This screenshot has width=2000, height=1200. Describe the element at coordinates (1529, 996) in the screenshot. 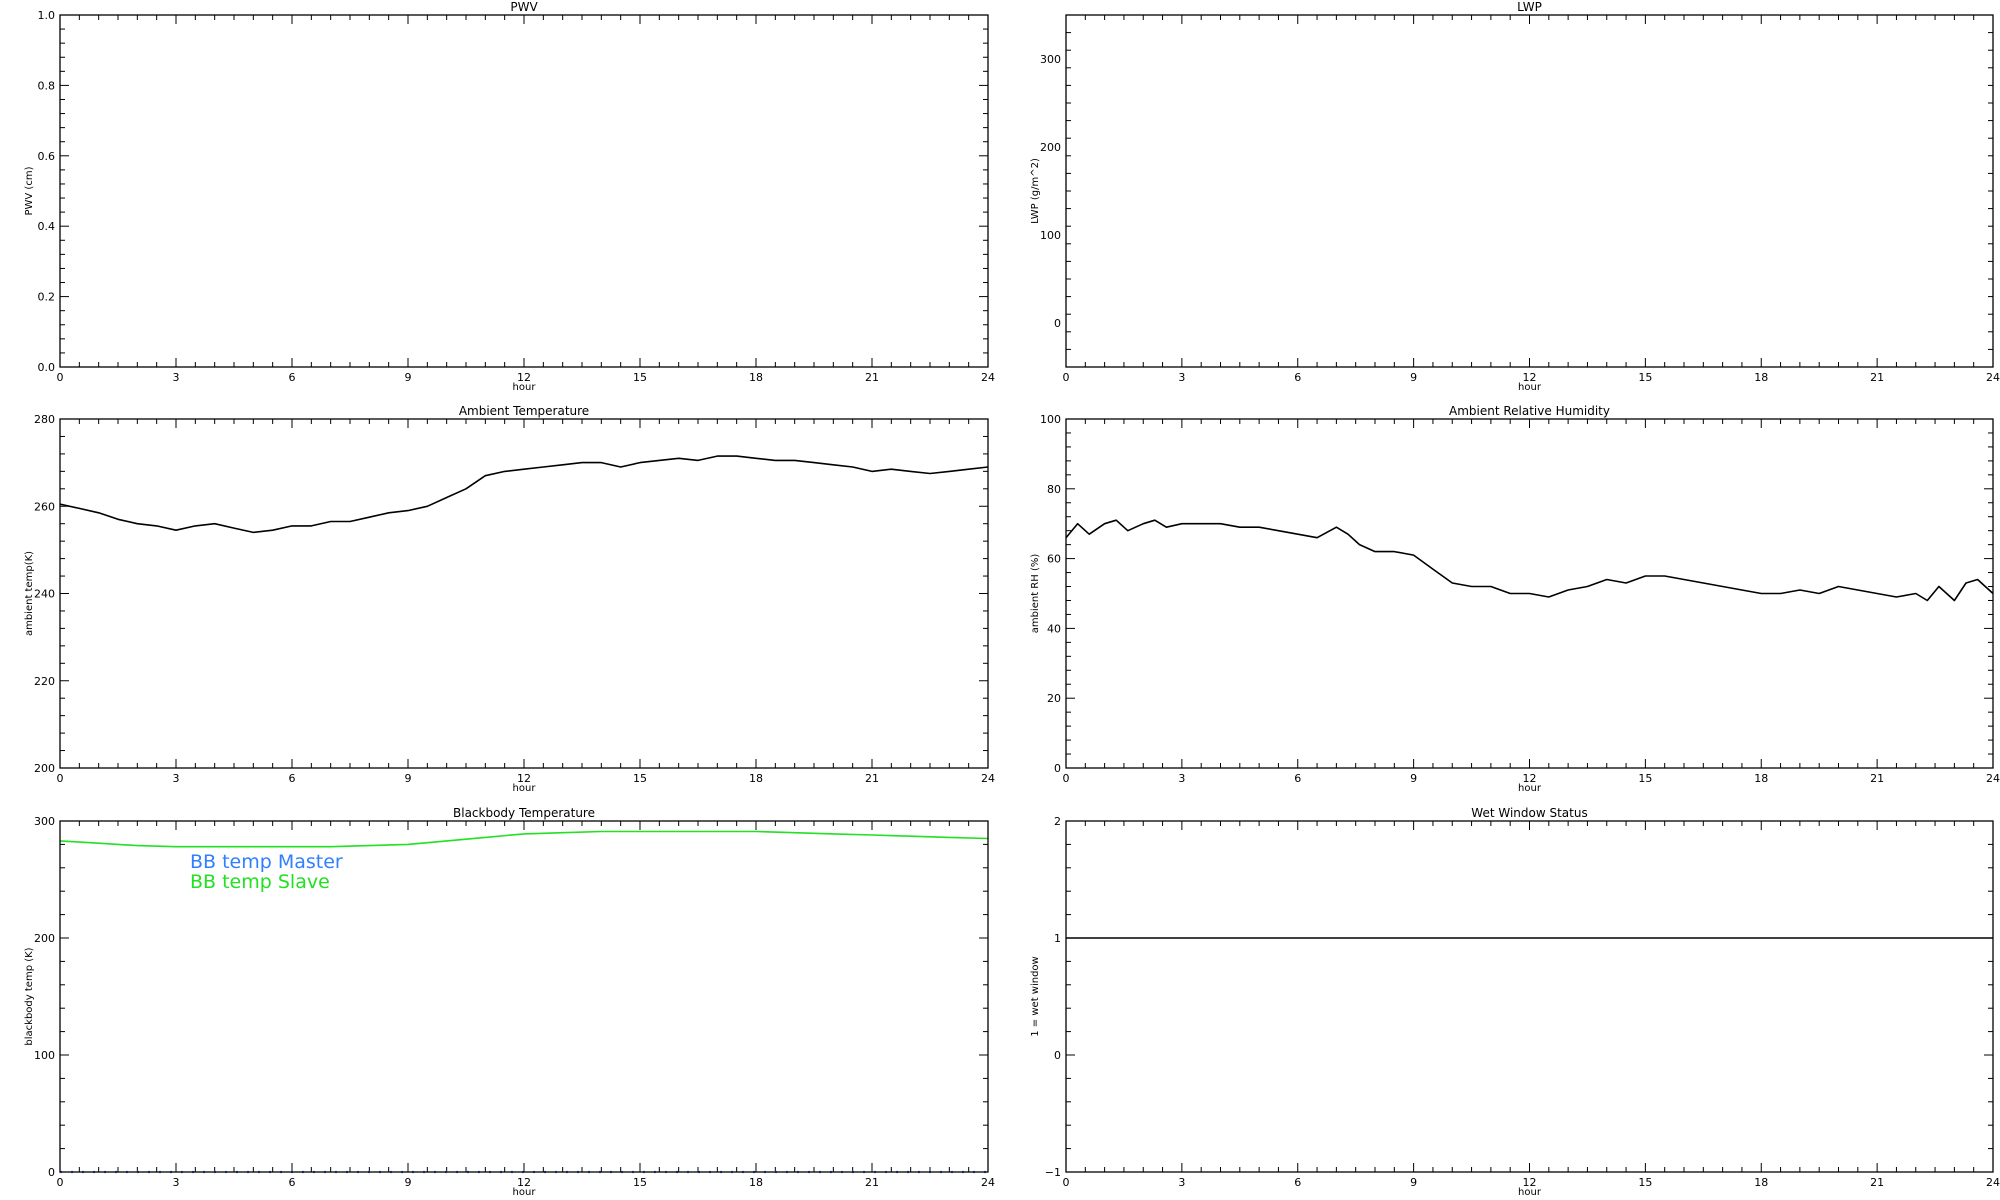

I see `wet_window-plot-frame` at that location.